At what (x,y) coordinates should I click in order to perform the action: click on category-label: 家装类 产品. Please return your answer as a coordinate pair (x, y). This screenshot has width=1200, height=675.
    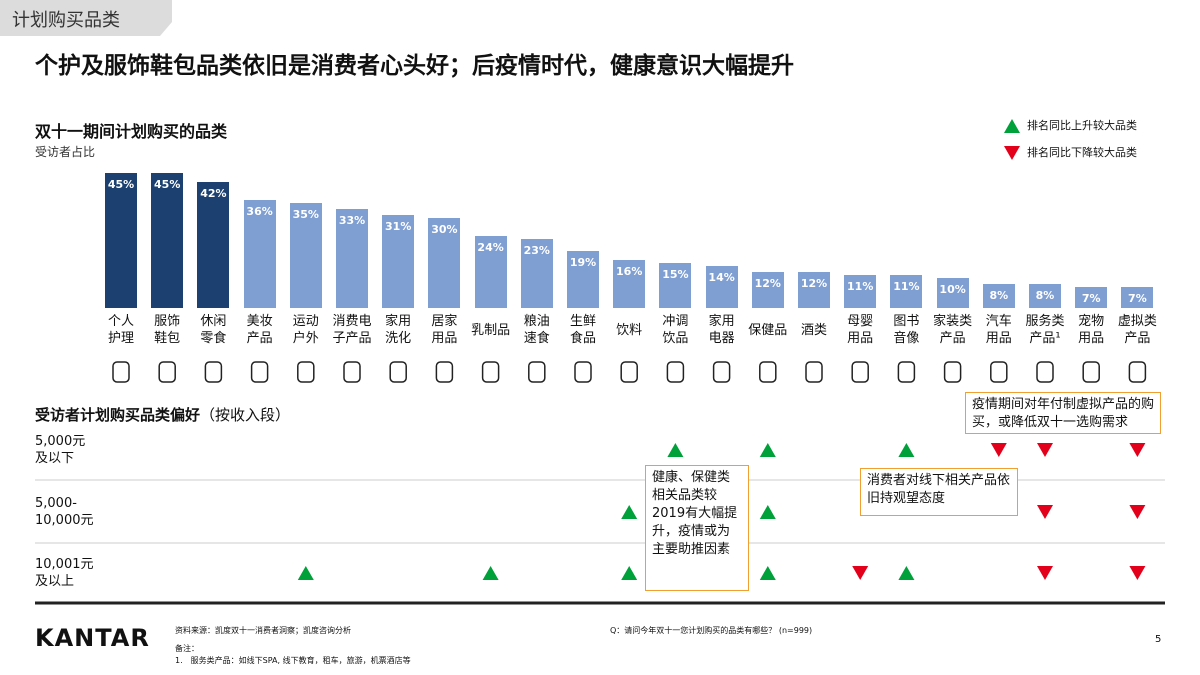
    Looking at the image, I should click on (953, 330).